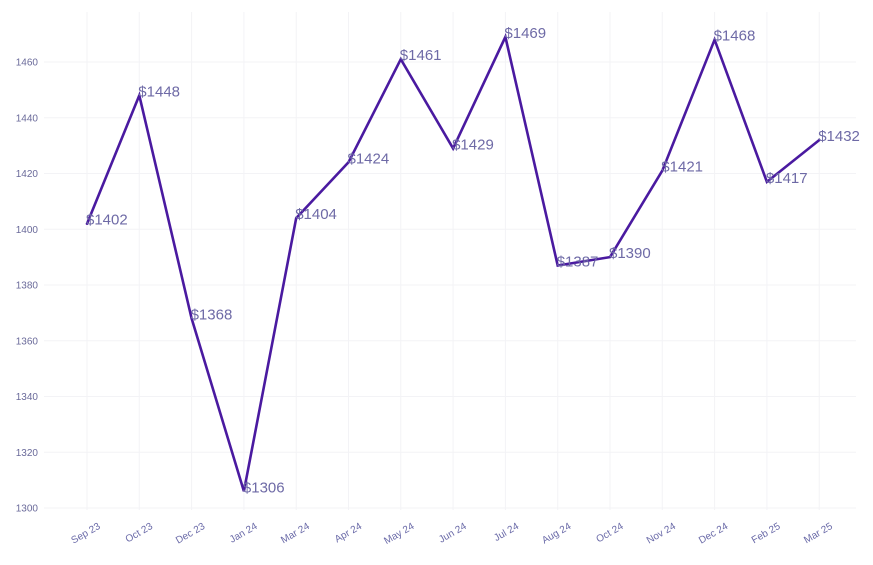 Image resolution: width=873 pixels, height=565 pixels. I want to click on data-label: $1368, so click(212, 314).